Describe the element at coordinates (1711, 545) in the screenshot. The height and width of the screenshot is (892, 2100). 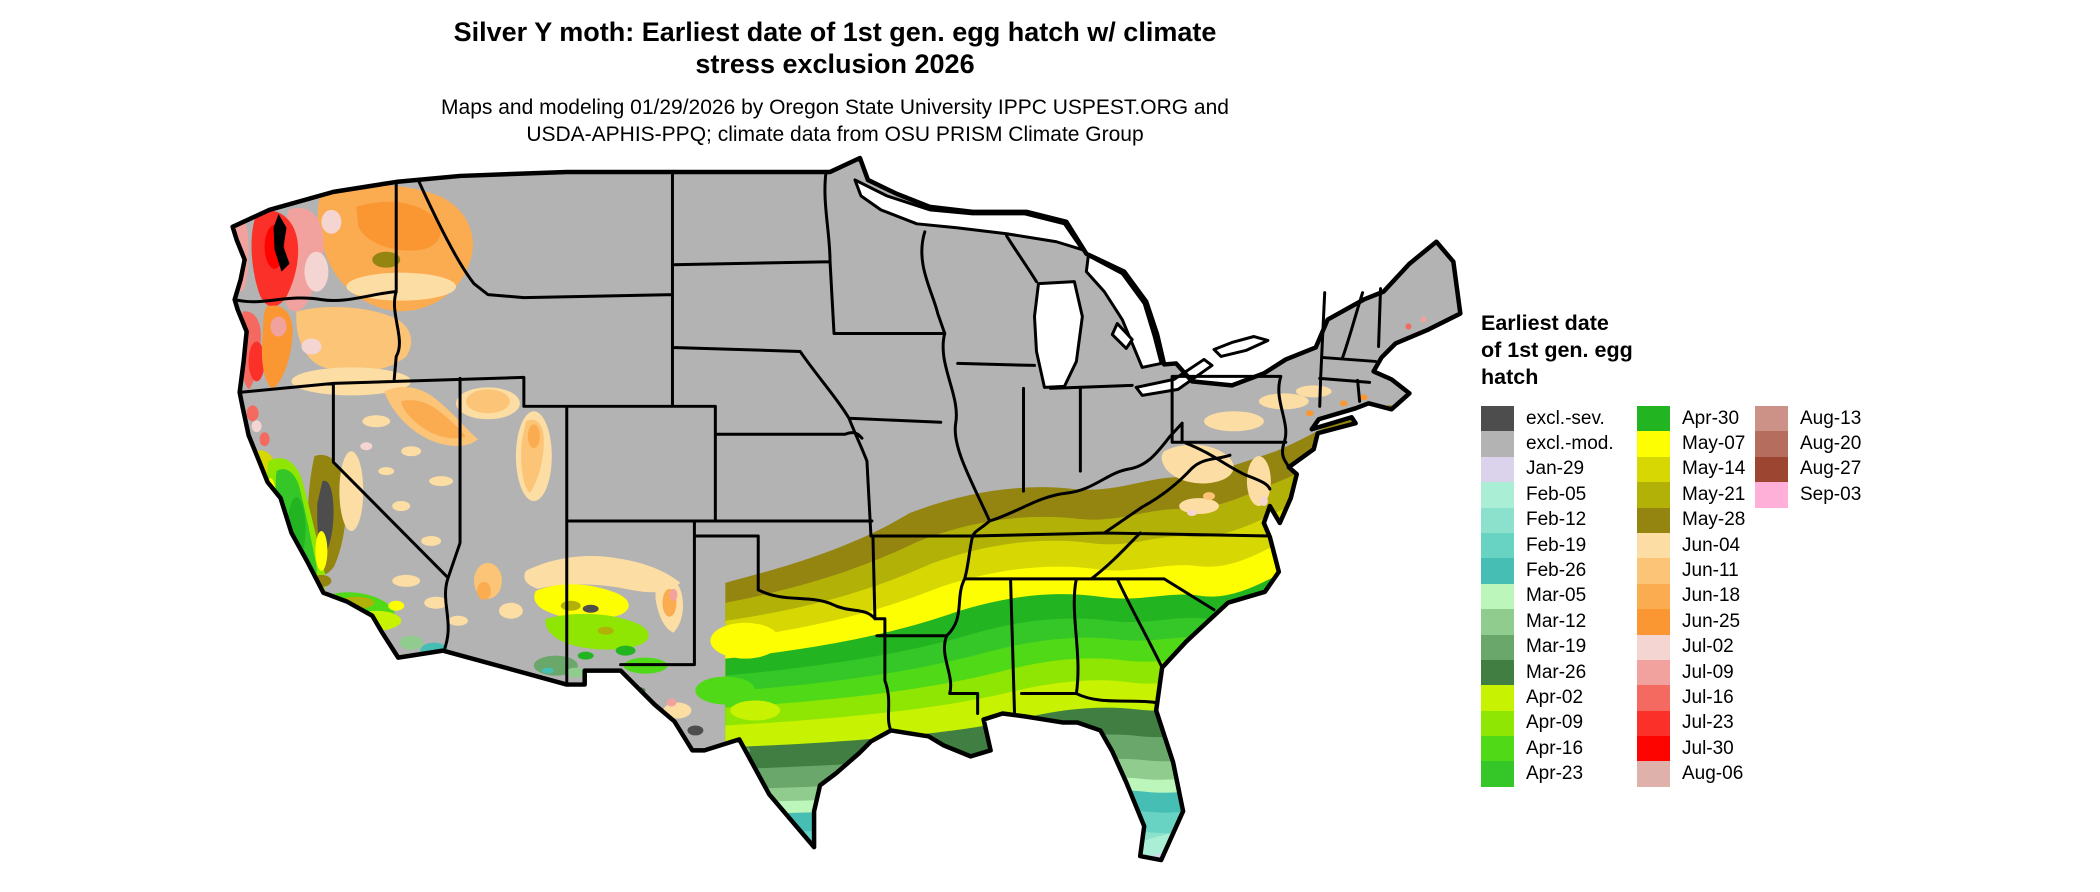
I see `legend-label: Jun-04` at that location.